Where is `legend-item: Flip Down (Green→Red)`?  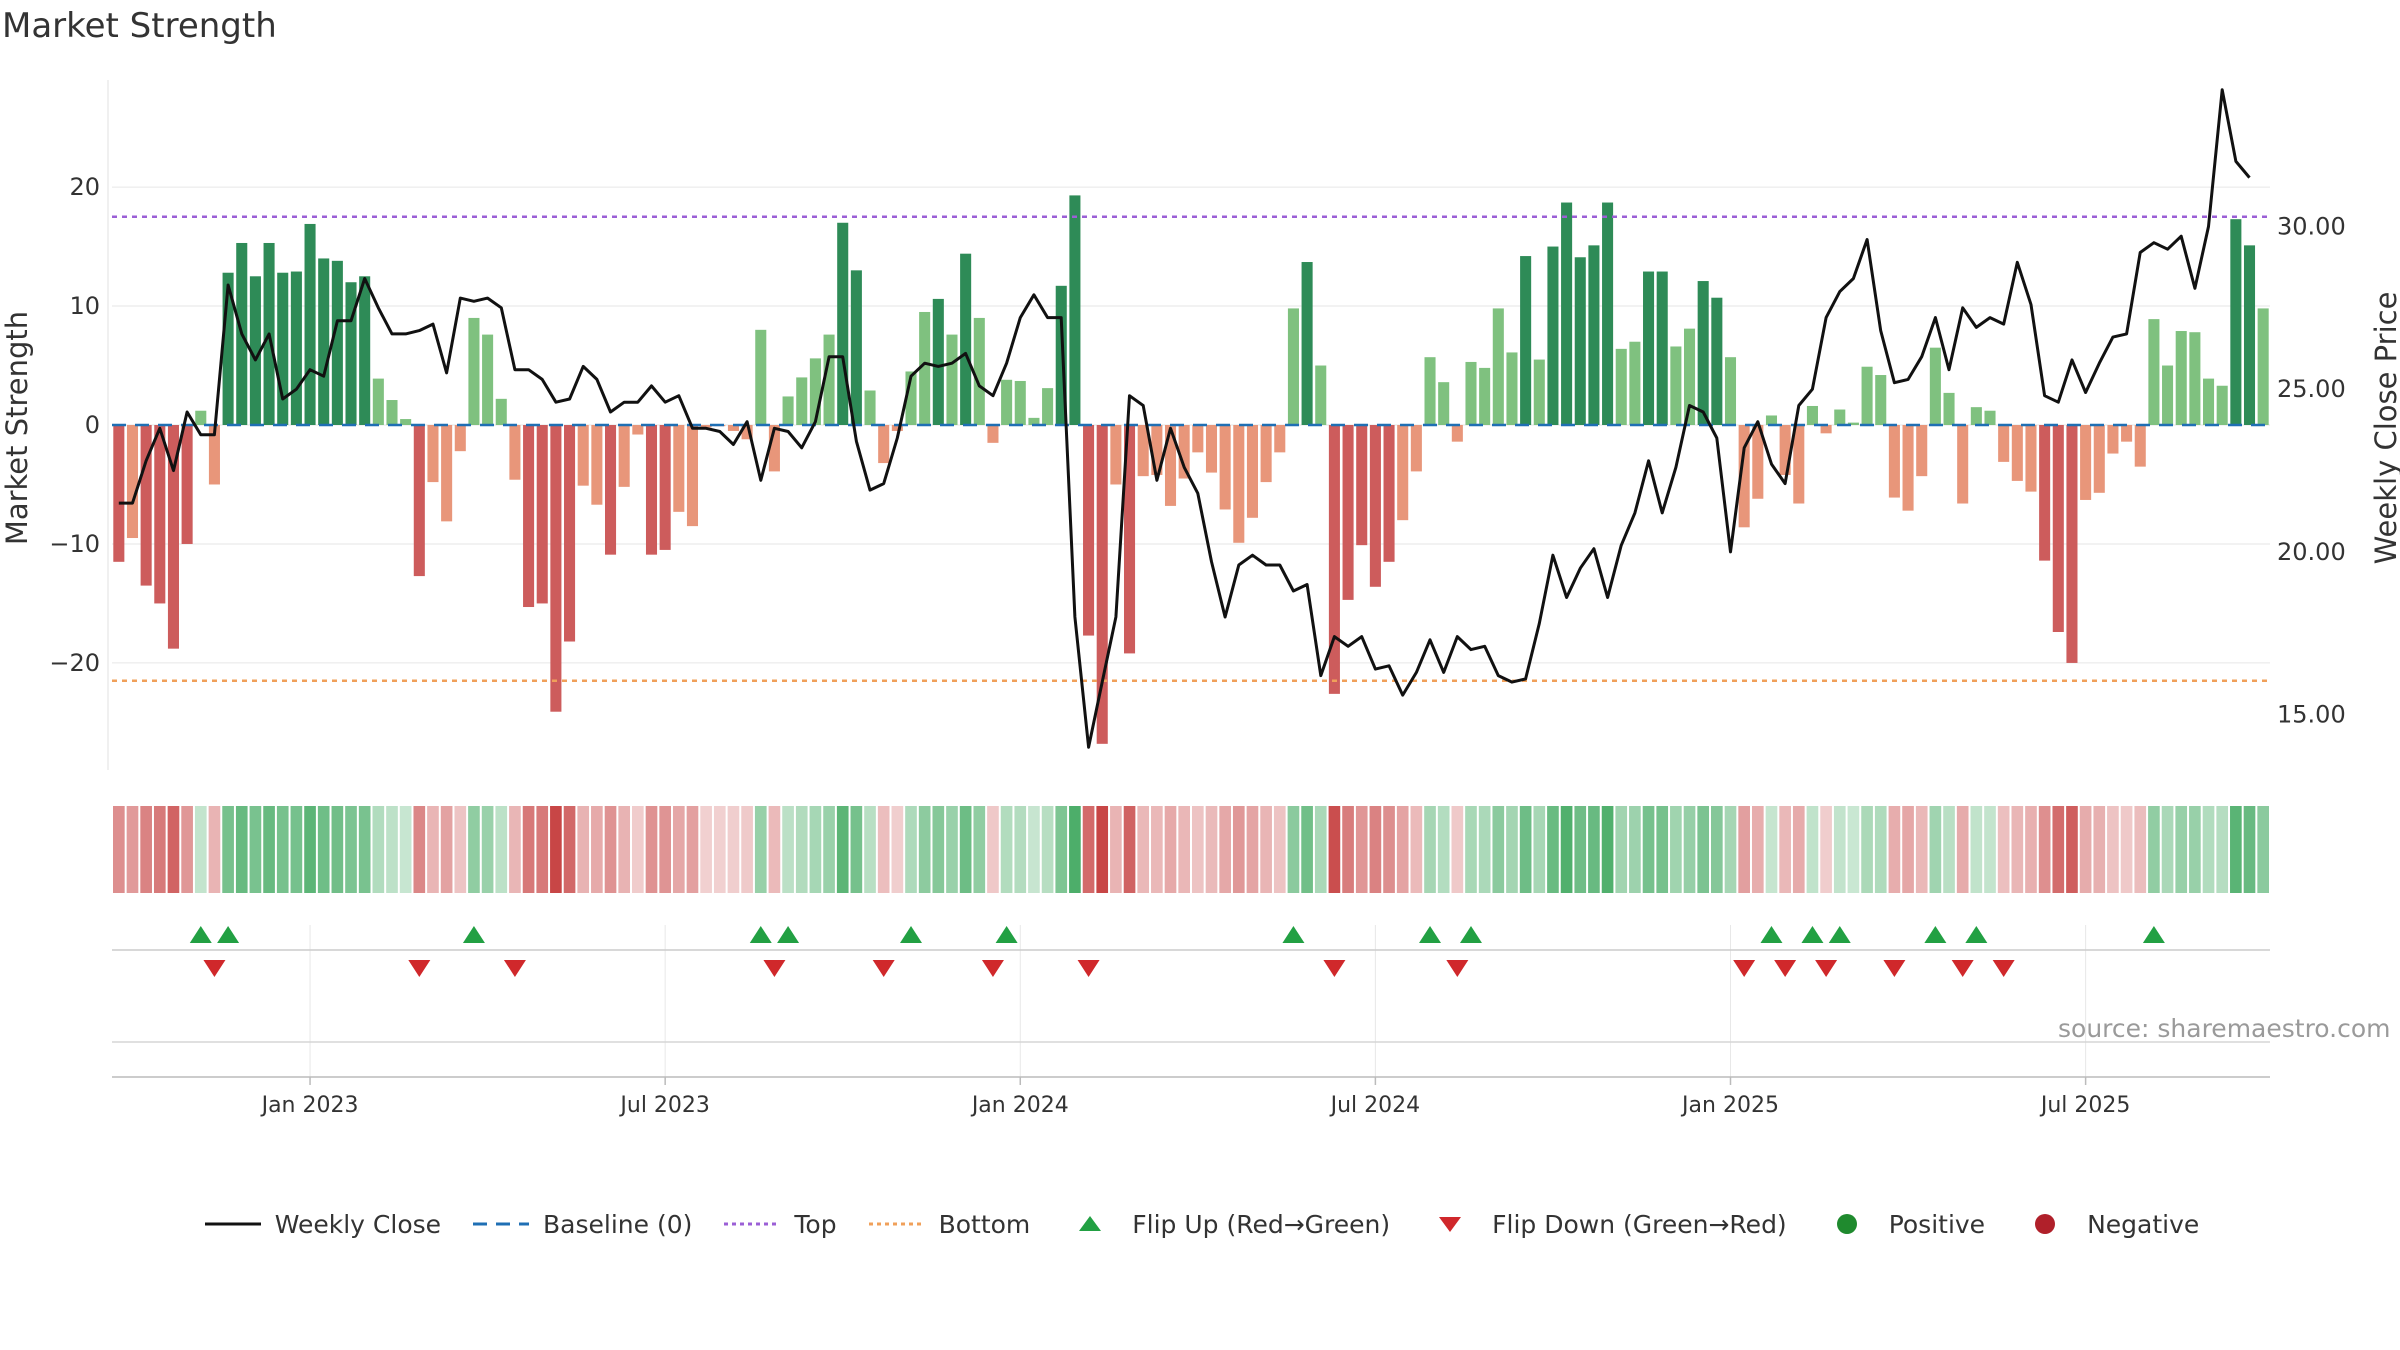 legend-item: Flip Down (Green→Red) is located at coordinates (1602, 1224).